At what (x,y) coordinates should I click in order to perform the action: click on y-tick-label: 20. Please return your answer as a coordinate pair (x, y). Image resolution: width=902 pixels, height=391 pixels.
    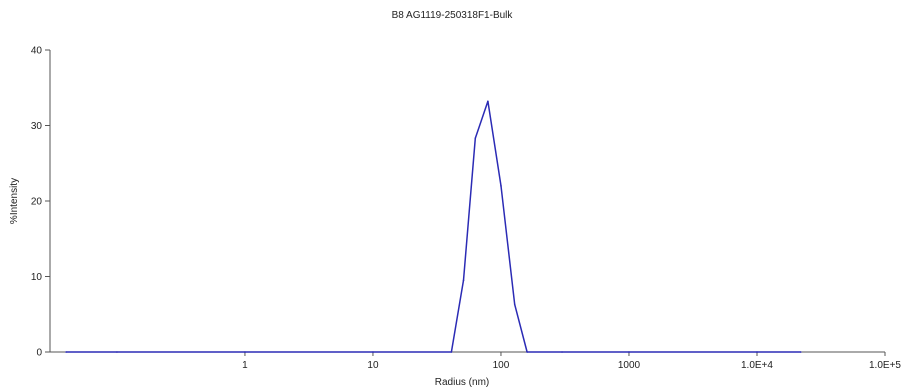
    Looking at the image, I should click on (37, 202).